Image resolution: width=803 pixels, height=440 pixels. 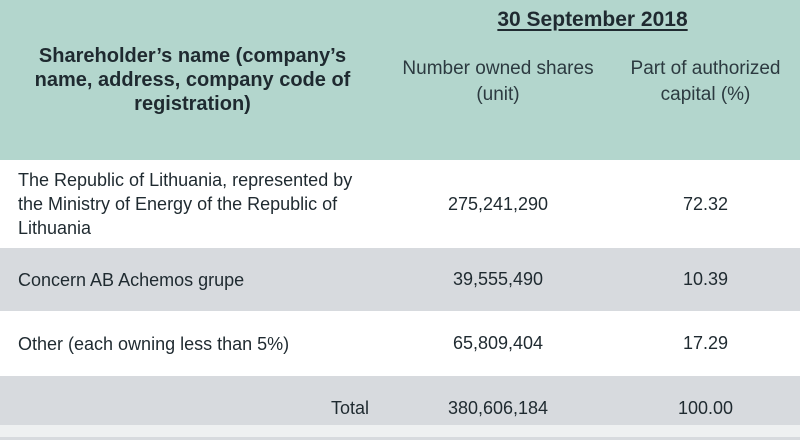 What do you see at coordinates (192, 343) in the screenshot?
I see `shareholder-name-cell: Other (each owning less than 5%)` at bounding box center [192, 343].